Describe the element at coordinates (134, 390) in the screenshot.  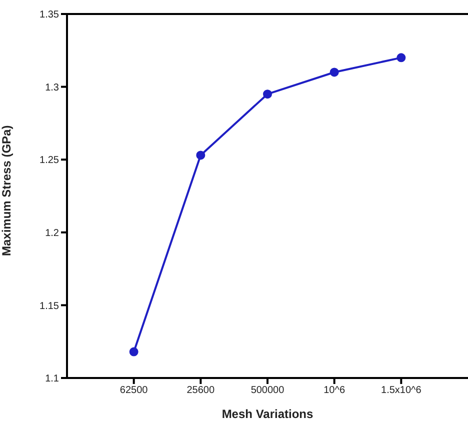
I see `x-tick-label: 62500` at that location.